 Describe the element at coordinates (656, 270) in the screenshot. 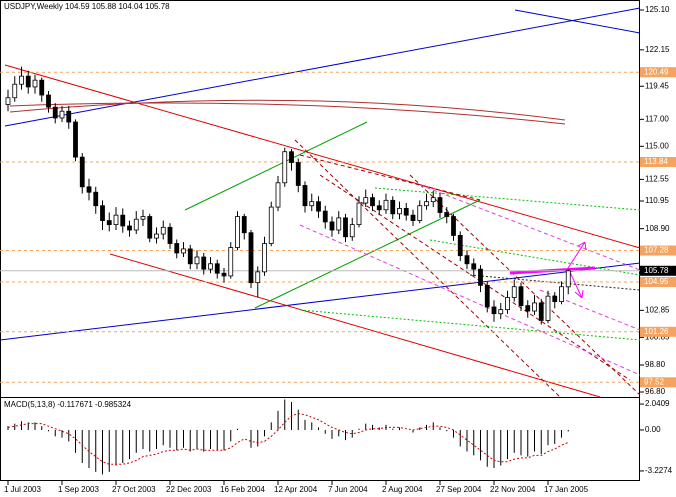

I see `current-price-label: 105.78` at that location.